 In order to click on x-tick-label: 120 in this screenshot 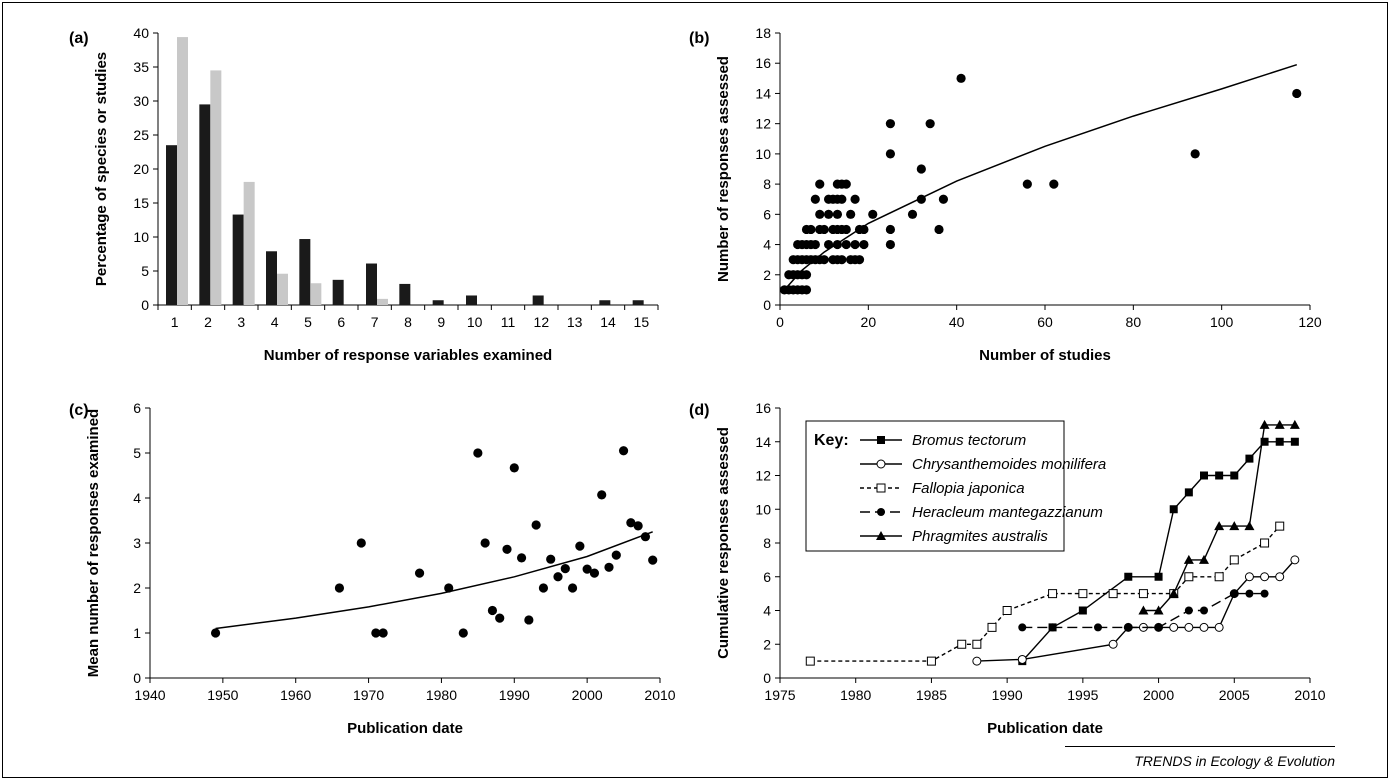, I will do `click(1310, 322)`.